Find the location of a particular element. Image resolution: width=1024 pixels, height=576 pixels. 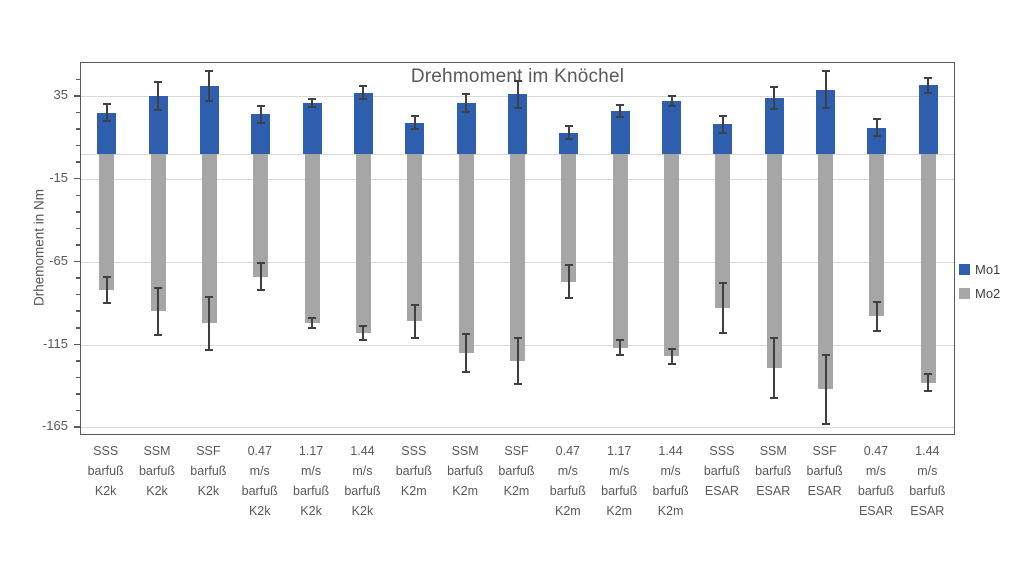

x-category-label: 0.47 m/s barfuß K2k is located at coordinates (259, 481).